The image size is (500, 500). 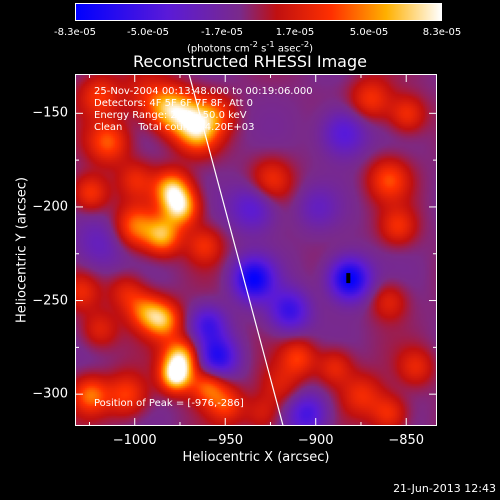 I want to click on chart-title: Reconstructed RHESSI Image, so click(x=250, y=61).